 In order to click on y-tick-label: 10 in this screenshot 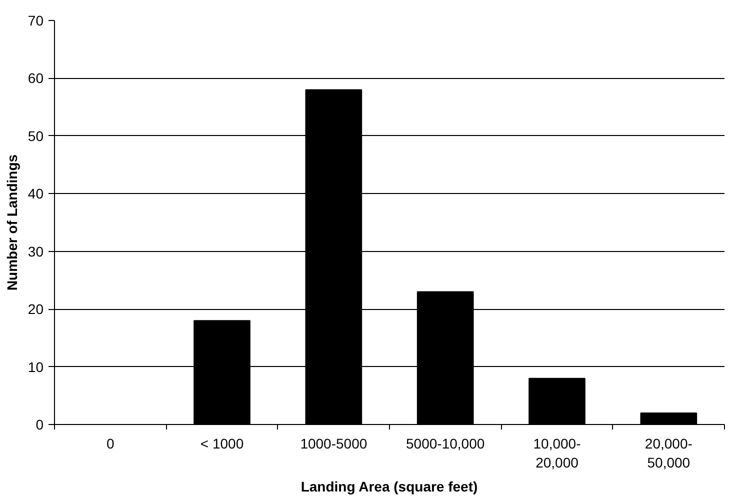, I will do `click(36, 366)`.